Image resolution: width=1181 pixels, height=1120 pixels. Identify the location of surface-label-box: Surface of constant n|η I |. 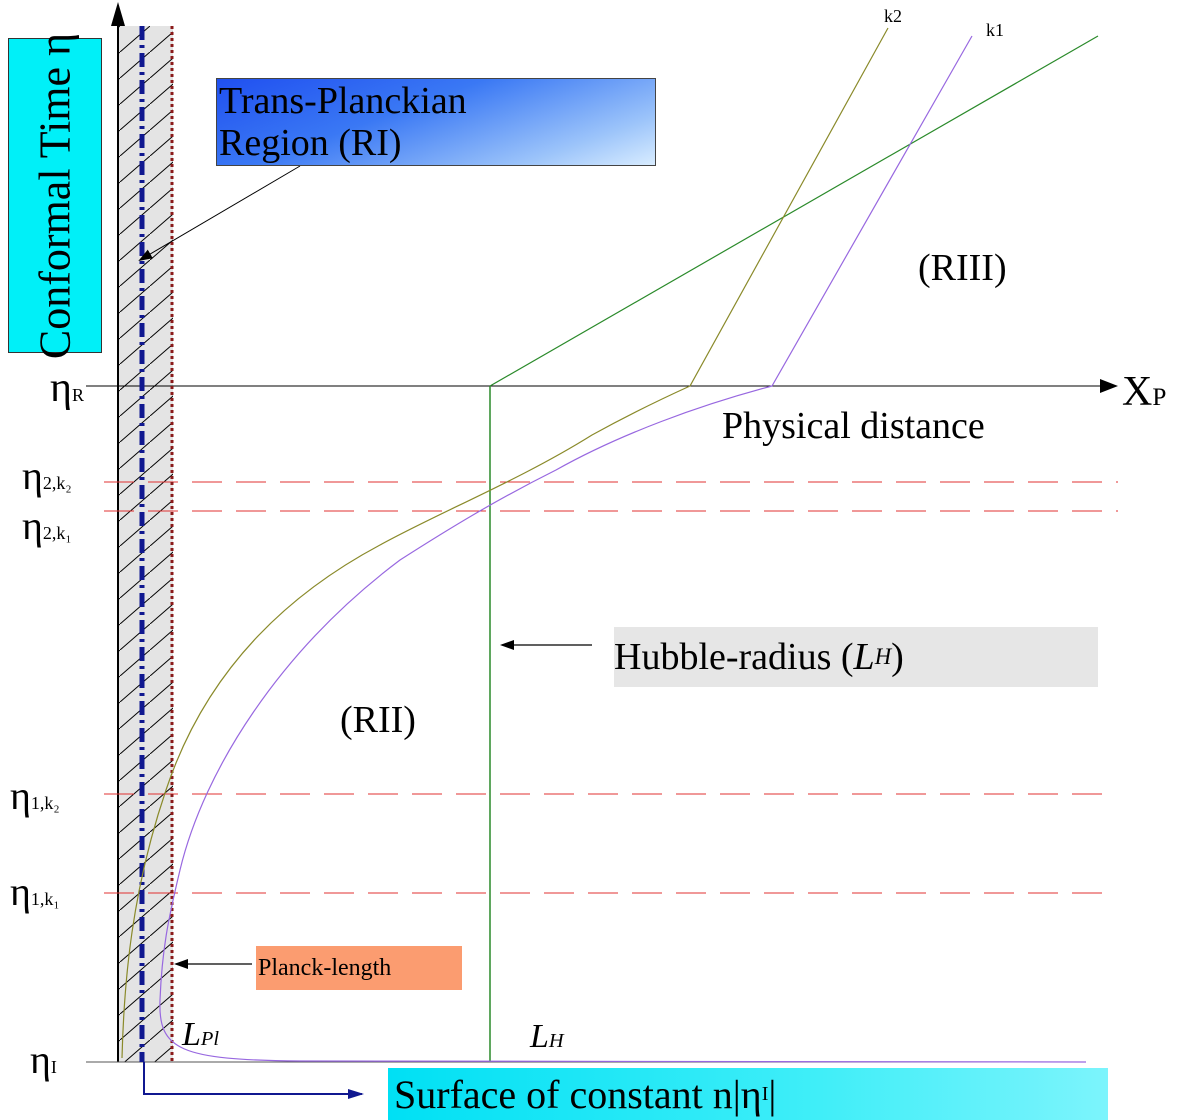
(748, 1094).